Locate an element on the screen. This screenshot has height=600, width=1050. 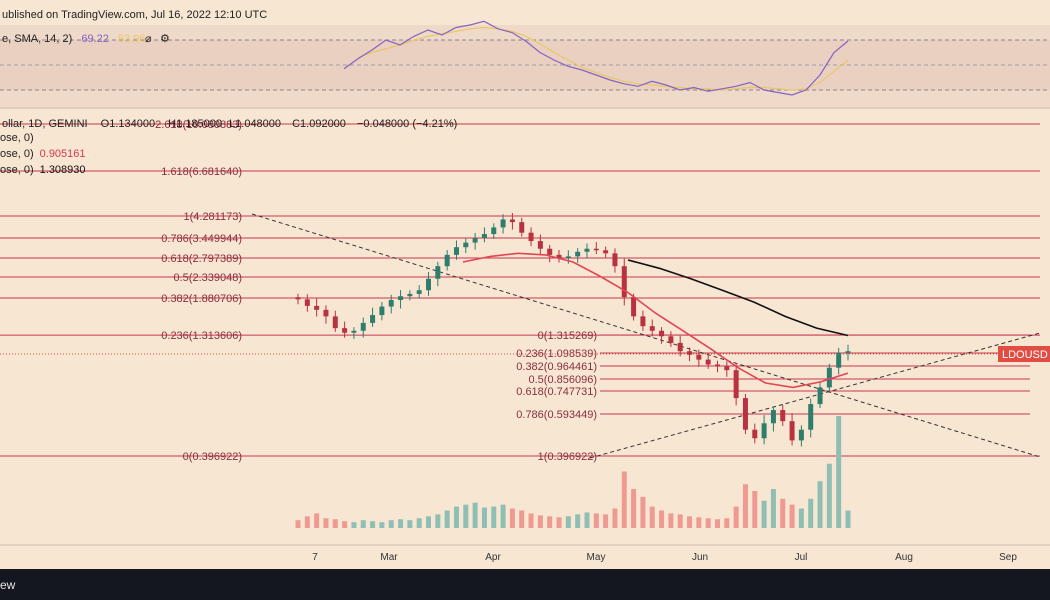
time-label-0: 7 is located at coordinates (315, 557).